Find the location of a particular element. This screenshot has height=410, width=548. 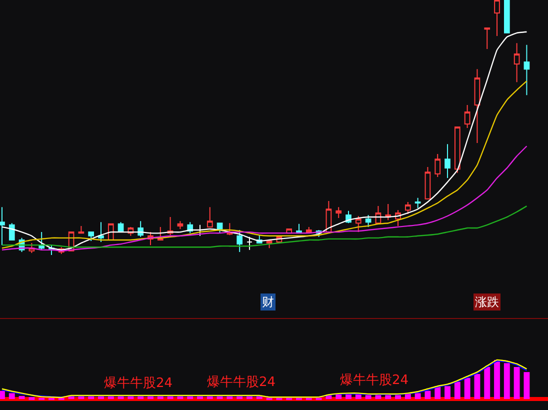

text: 涨跌 is located at coordinates (487, 302).